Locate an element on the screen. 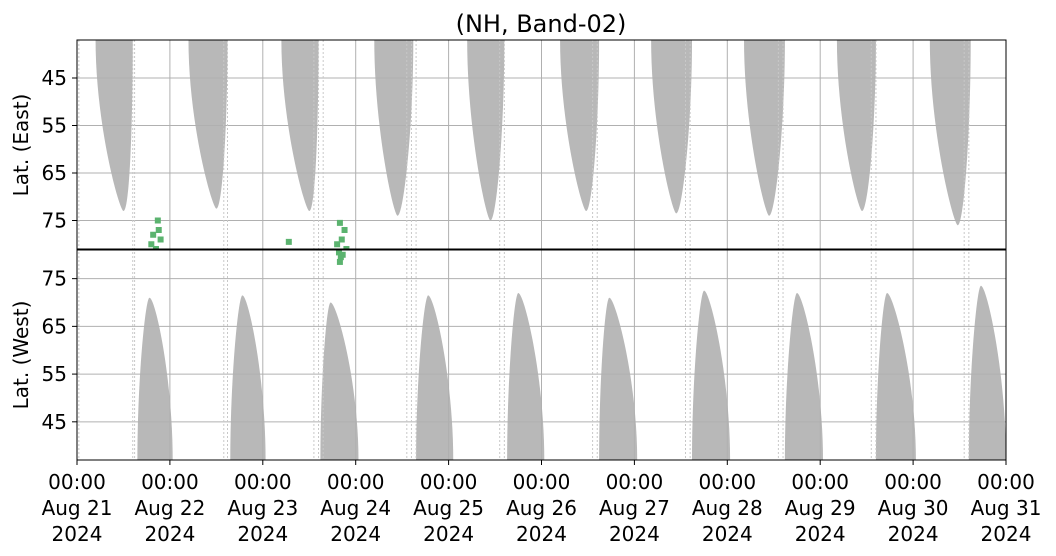 The image size is (1056, 556). x-tick-date: Aug 26 is located at coordinates (541, 508).